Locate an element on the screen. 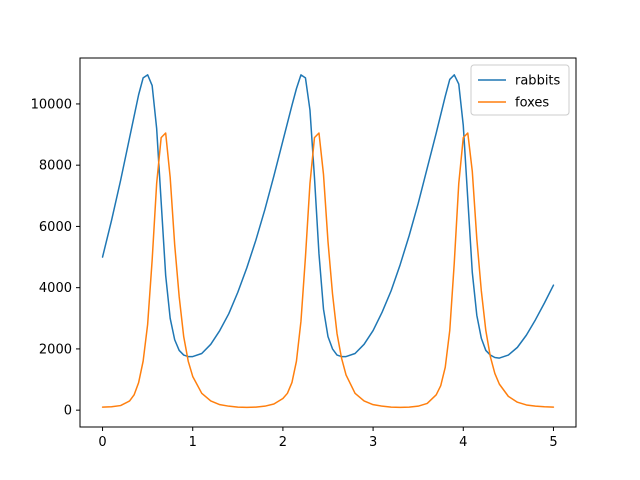 Image resolution: width=640 pixels, height=480 pixels. y-tick-label: 10000 is located at coordinates (51, 104).